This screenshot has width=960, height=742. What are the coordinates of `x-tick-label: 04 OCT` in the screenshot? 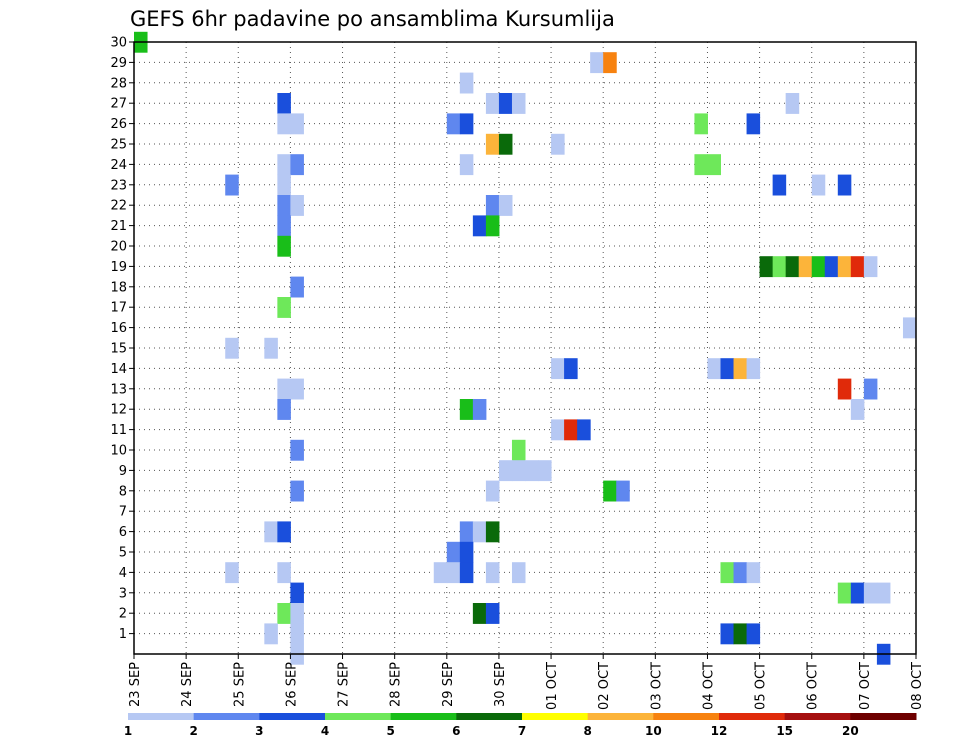 It's located at (708, 686).